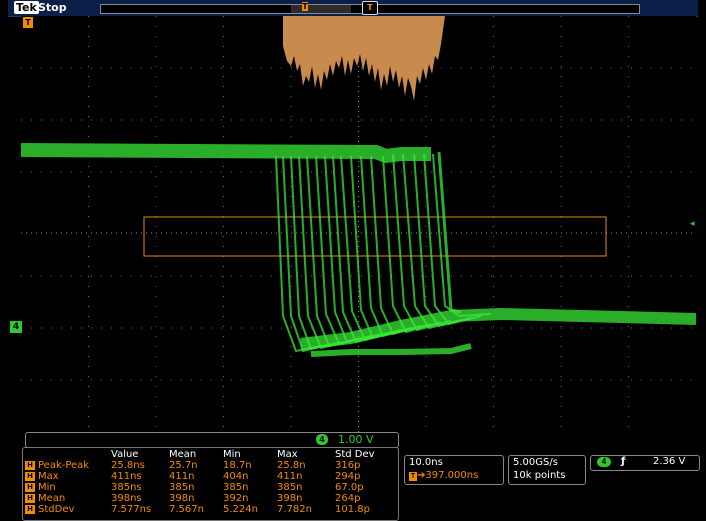  What do you see at coordinates (203, 465) in the screenshot?
I see `table-row: H Peak-Peak 25.8ns 25.7n 18.7n 25.8n 316p` at bounding box center [203, 465].